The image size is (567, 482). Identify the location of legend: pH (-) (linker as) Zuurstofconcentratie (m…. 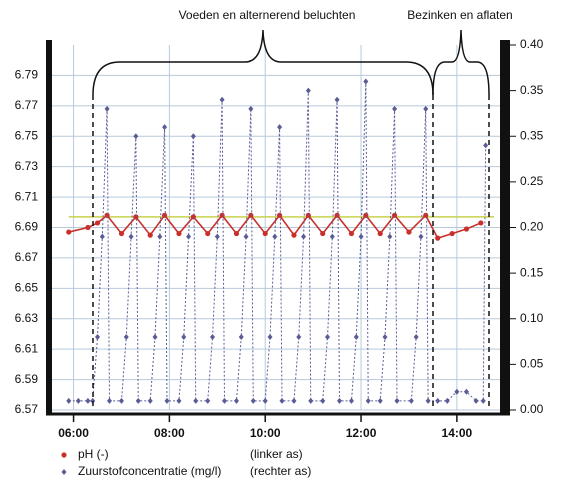
(186, 462).